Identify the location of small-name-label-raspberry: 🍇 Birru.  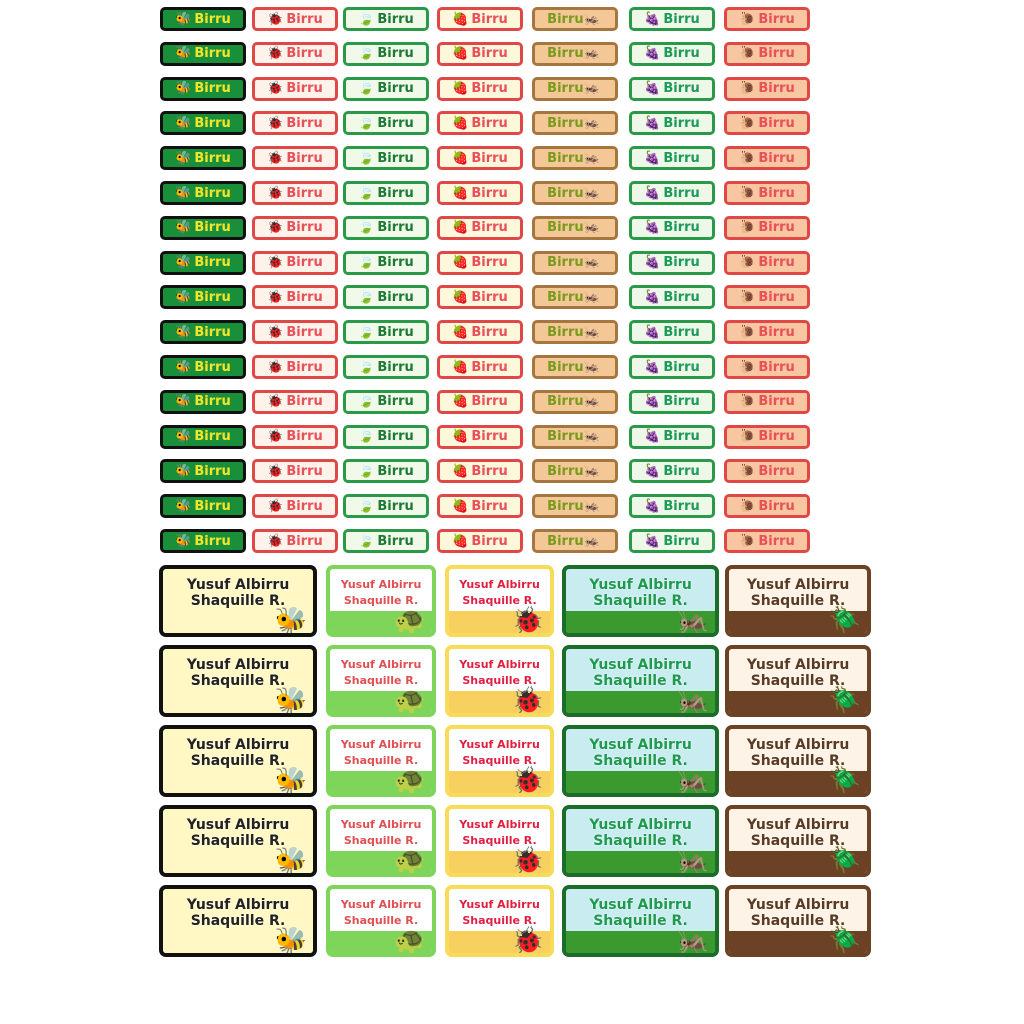
(672, 123).